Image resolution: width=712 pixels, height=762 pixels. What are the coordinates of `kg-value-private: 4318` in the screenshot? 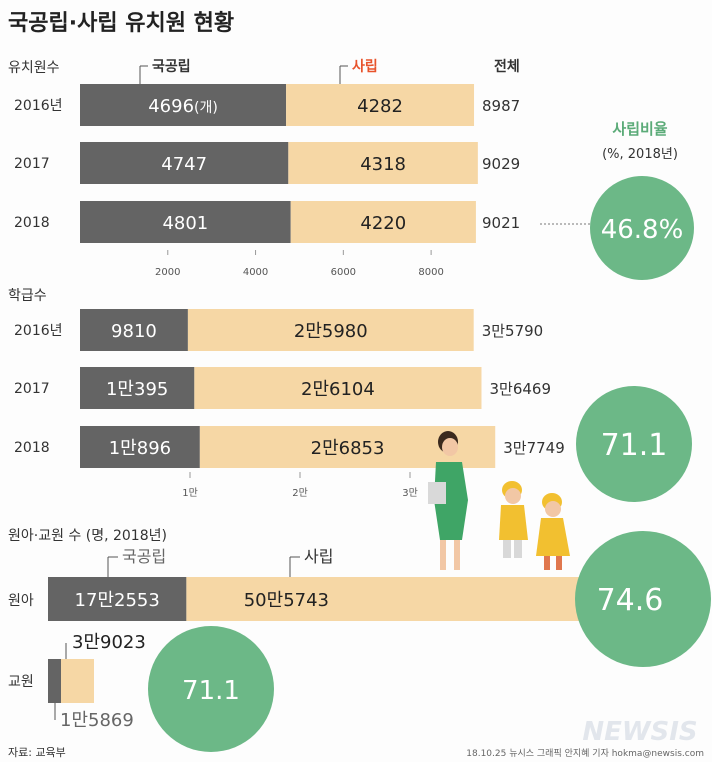 It's located at (383, 164).